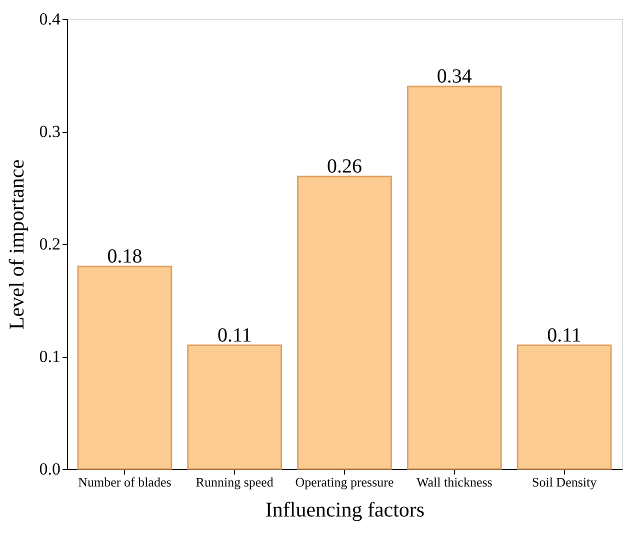 This screenshot has height=542, width=637. Describe the element at coordinates (124, 257) in the screenshot. I see `data-label: 0.18` at that location.